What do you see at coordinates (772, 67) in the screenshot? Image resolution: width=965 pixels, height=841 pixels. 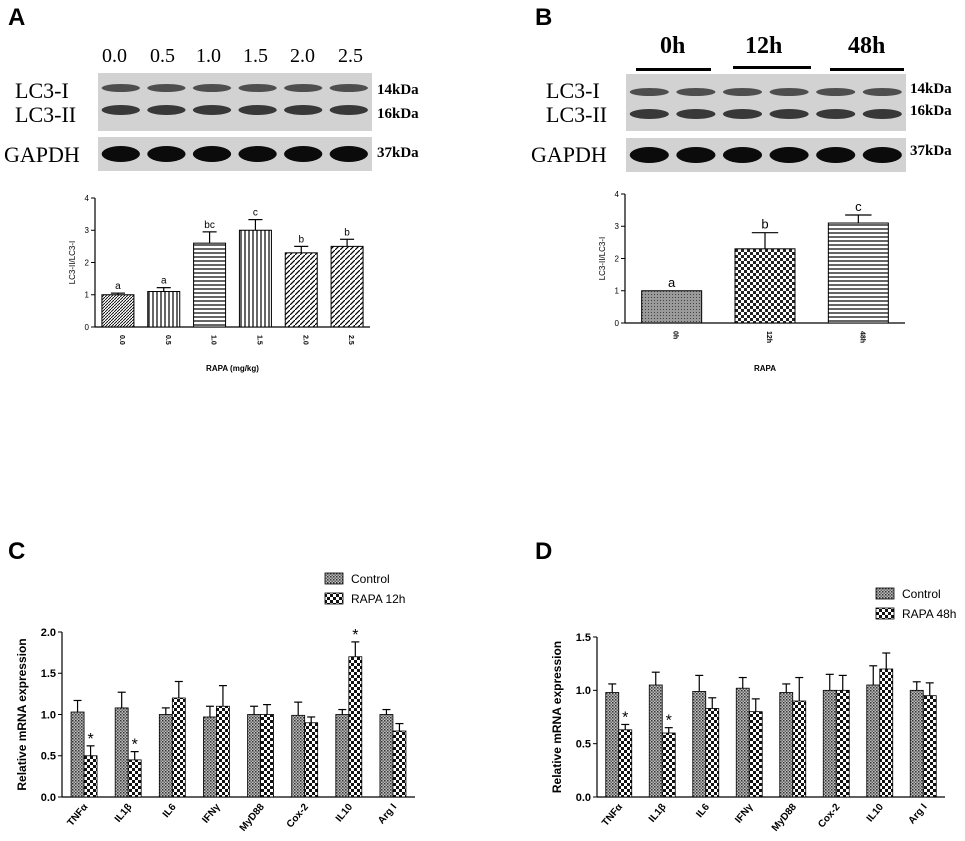 I see `time-bracket-line` at bounding box center [772, 67].